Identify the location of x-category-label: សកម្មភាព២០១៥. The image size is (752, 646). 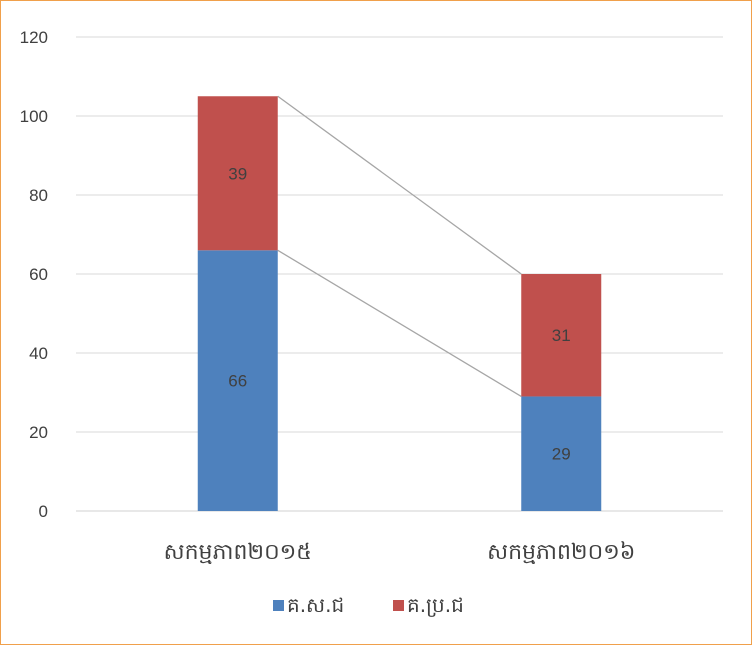
(238, 552).